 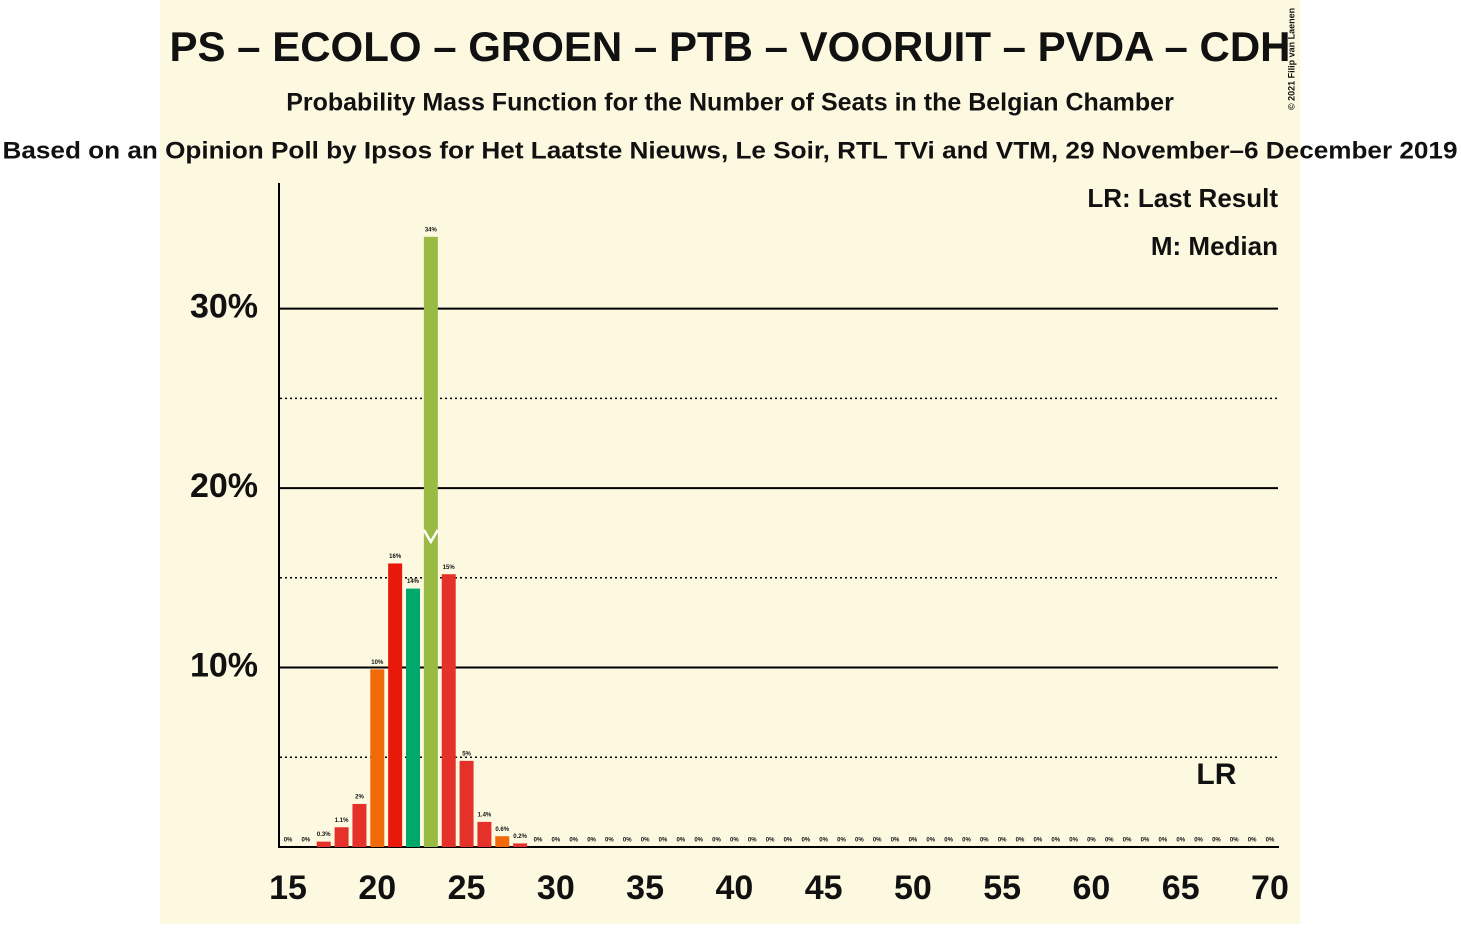 What do you see at coordinates (556, 888) in the screenshot?
I see `x-tick-label: 30` at bounding box center [556, 888].